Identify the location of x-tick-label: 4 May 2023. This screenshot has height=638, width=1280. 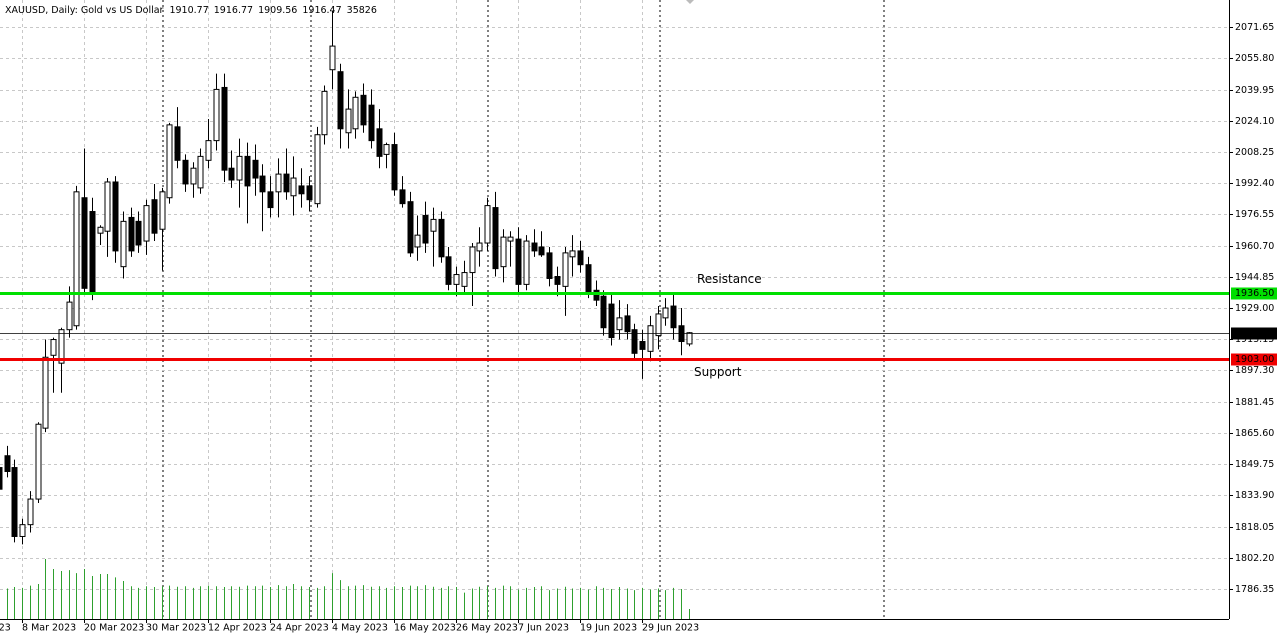
(360, 628).